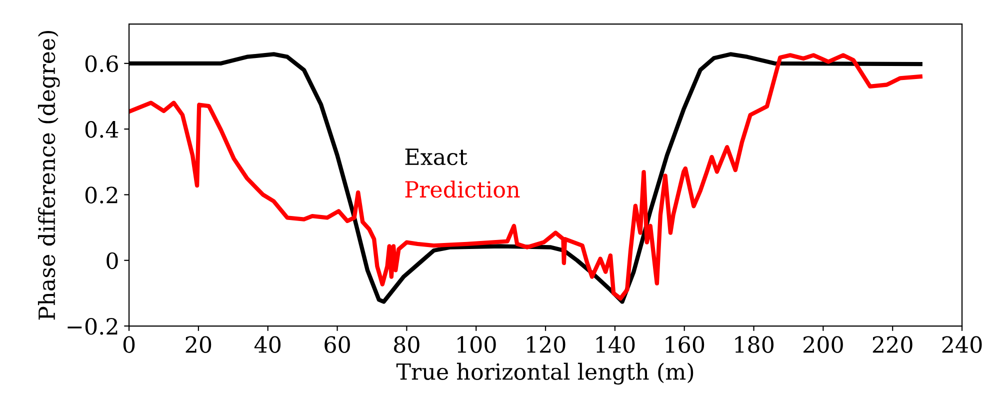  I want to click on x-tick-label: 40, so click(267, 344).